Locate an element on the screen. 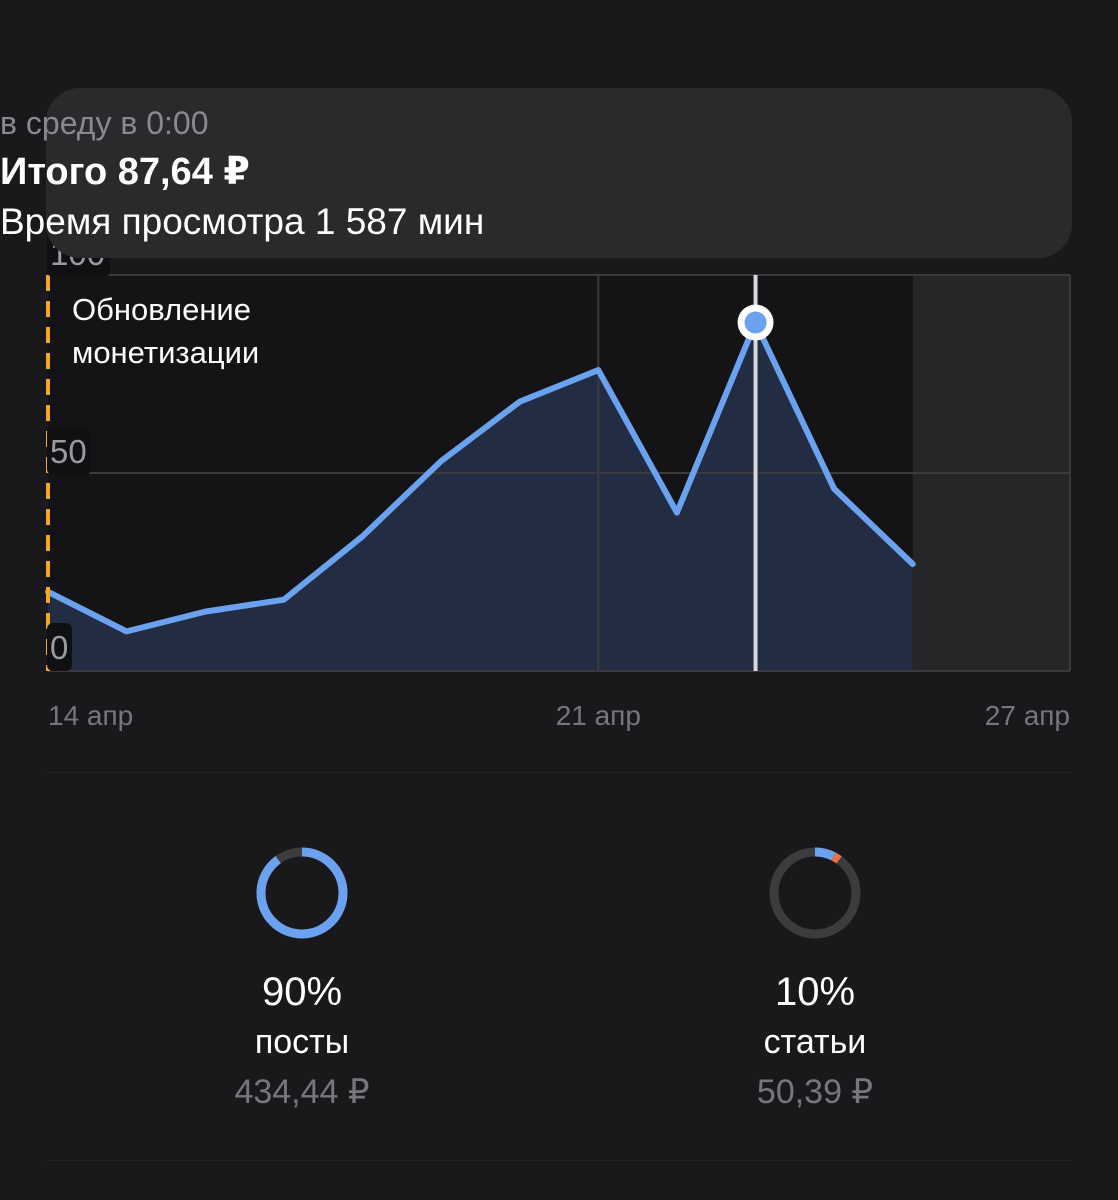 The width and height of the screenshot is (1118, 1200). articles-donut-track is located at coordinates (815, 893).